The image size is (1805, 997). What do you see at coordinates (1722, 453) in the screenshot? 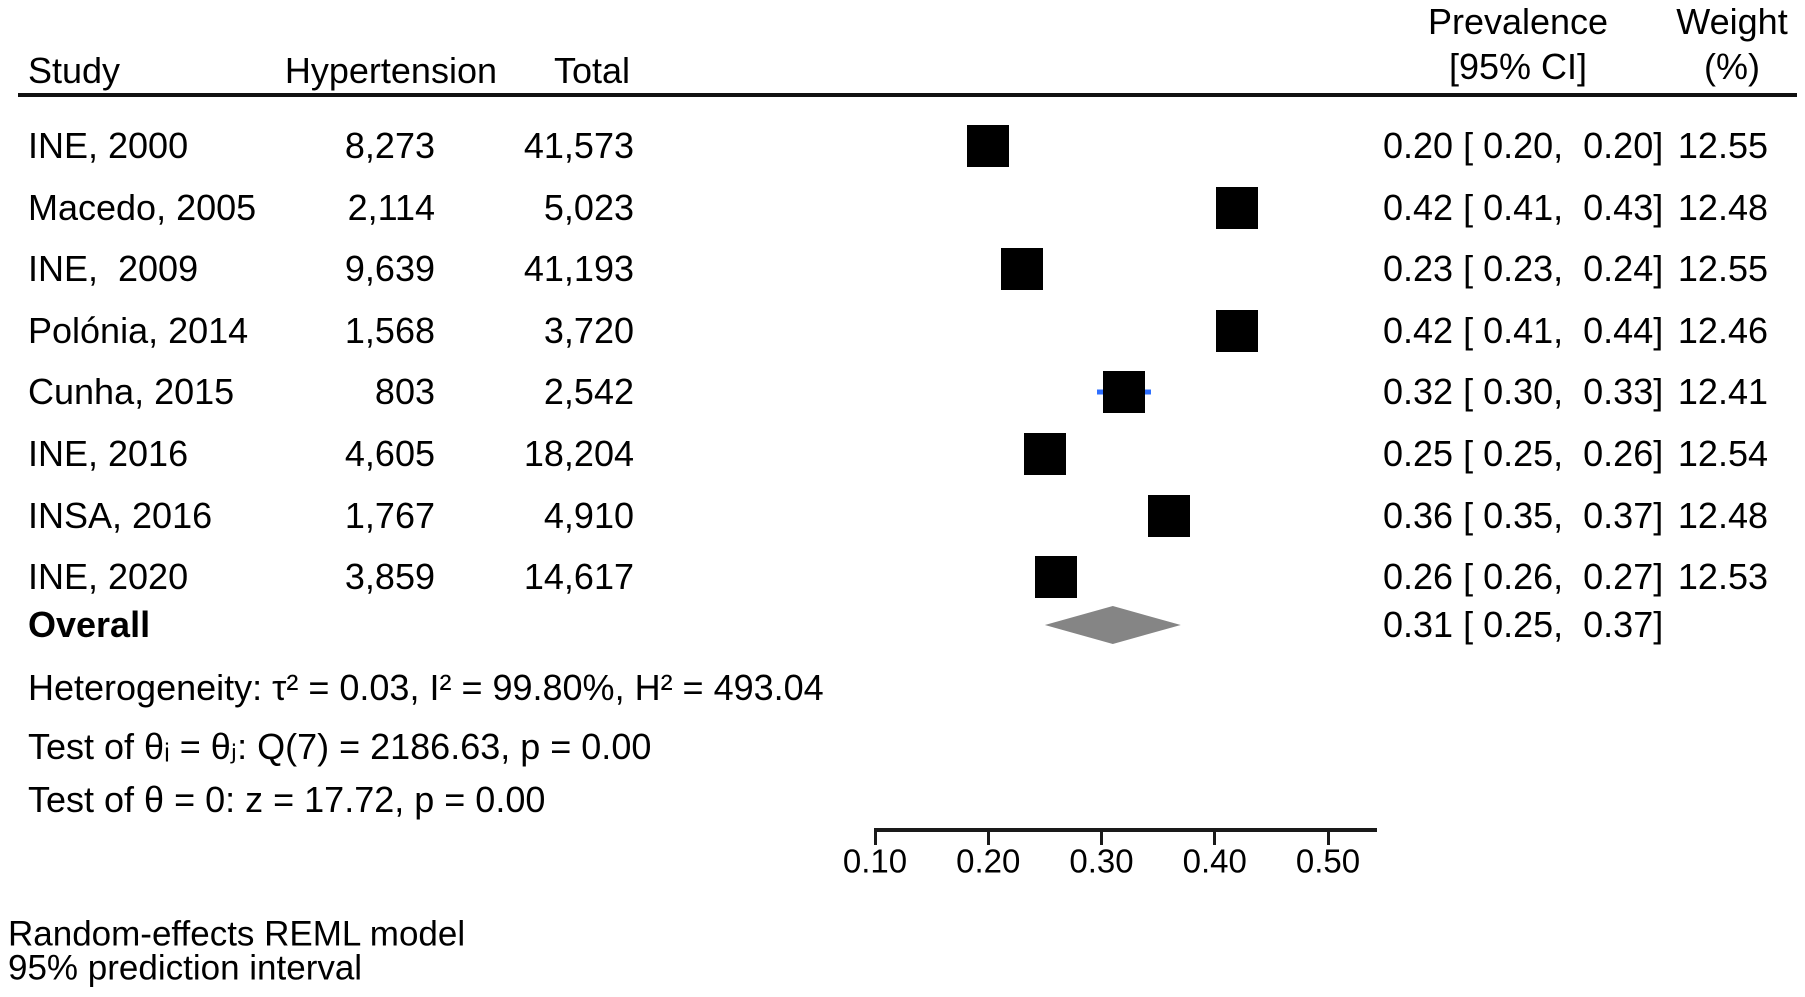
I see `study-weight: 12.54` at bounding box center [1722, 453].